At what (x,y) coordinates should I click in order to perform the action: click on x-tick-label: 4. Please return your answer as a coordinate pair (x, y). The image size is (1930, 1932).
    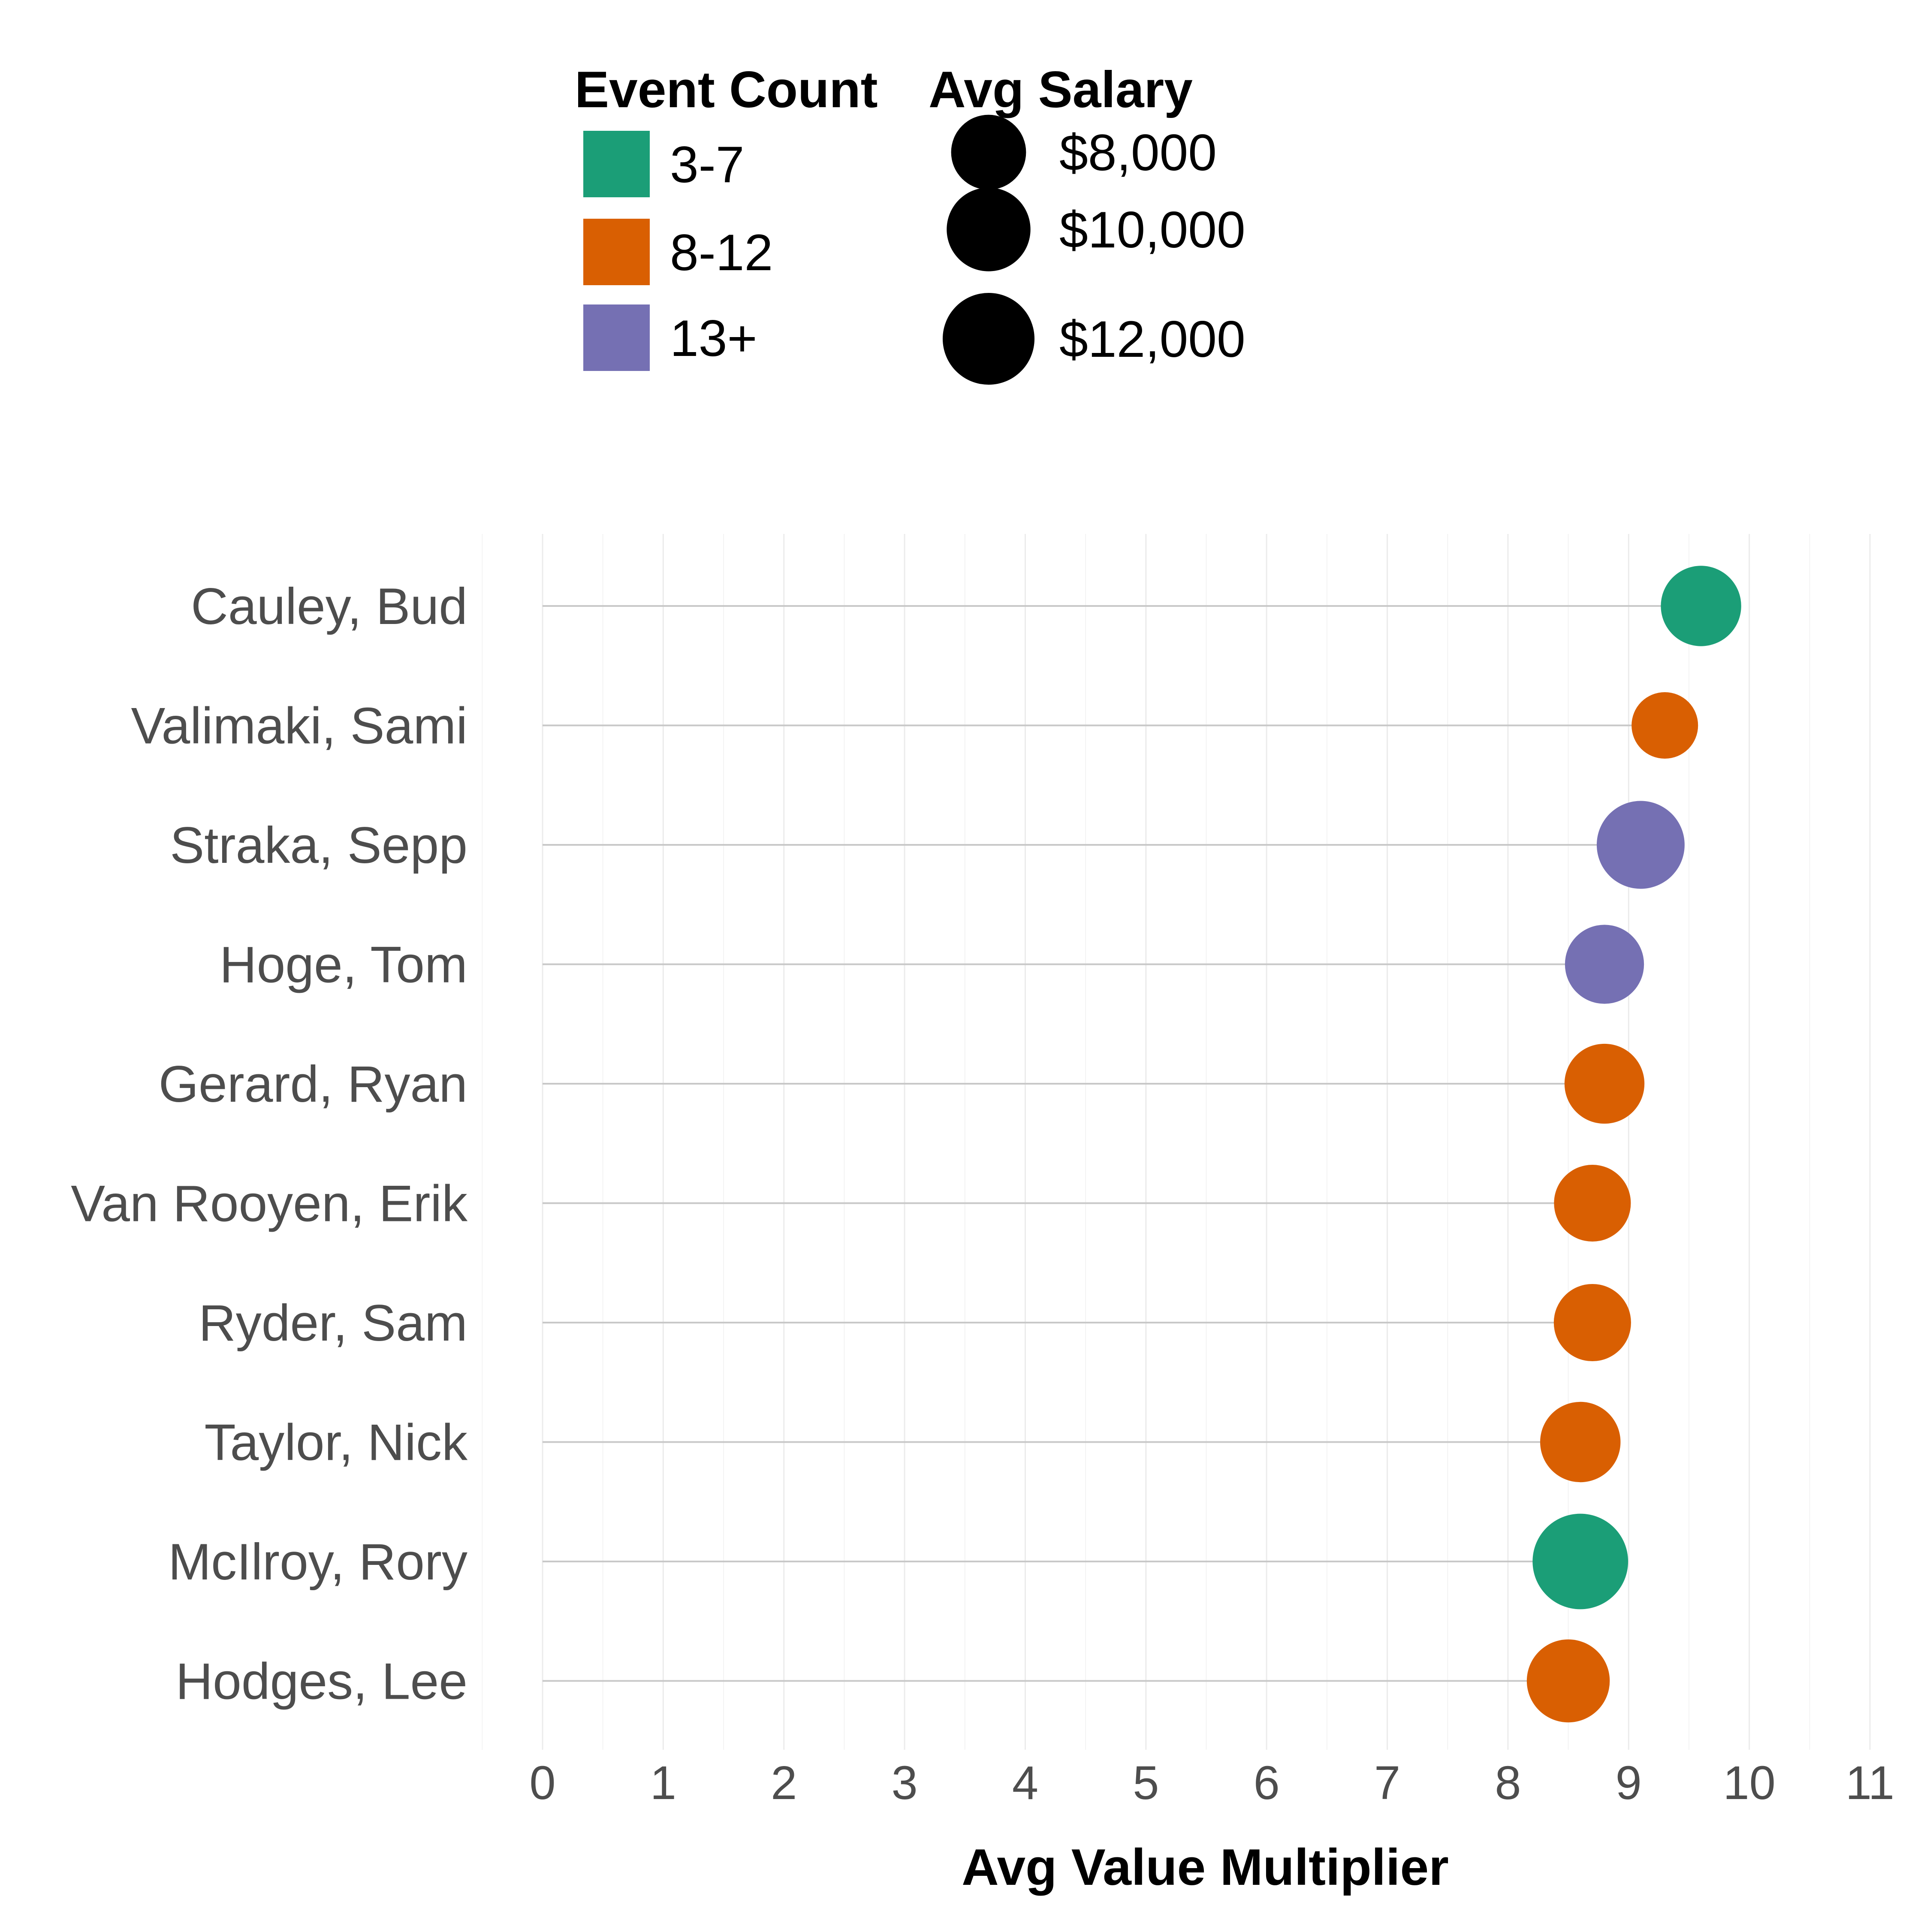
    Looking at the image, I should click on (1025, 1783).